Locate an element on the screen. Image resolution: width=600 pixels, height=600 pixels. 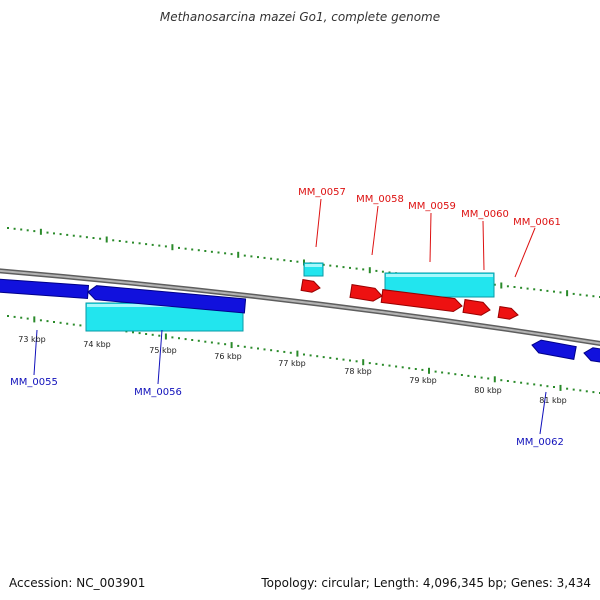
gene-label: MM_0056 is located at coordinates (158, 392).